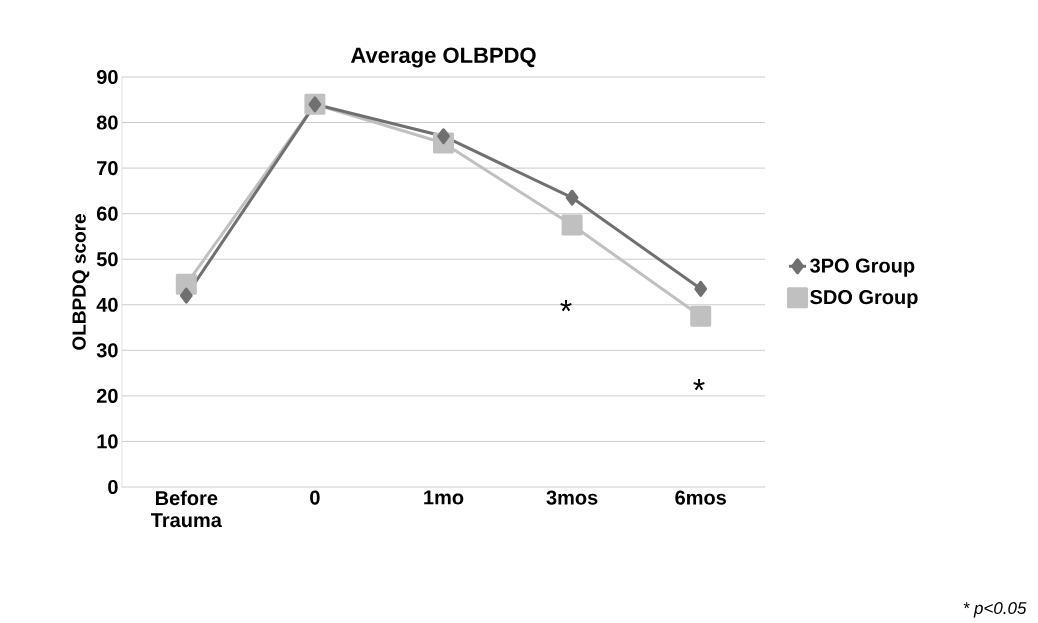 Image resolution: width=1038 pixels, height=623 pixels. What do you see at coordinates (995, 610) in the screenshot?
I see `text: * p<0.05` at bounding box center [995, 610].